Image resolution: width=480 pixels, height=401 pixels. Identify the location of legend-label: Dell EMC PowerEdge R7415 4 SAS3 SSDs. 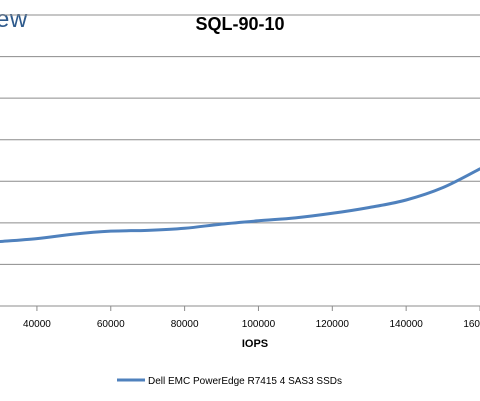
(245, 381).